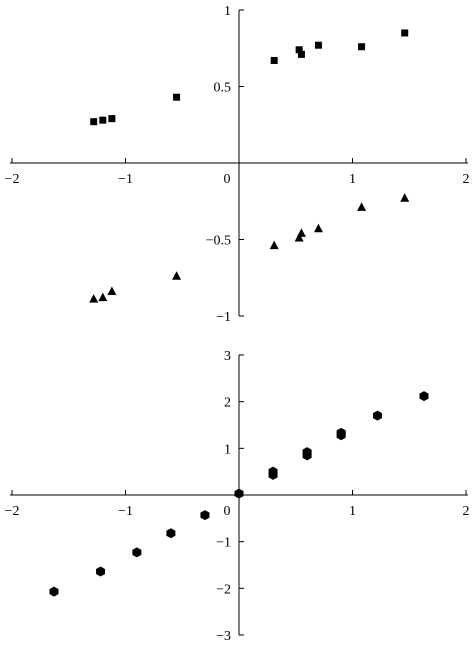  Describe the element at coordinates (223, 88) in the screenshot. I see `y-tick-label: 0.5` at that location.